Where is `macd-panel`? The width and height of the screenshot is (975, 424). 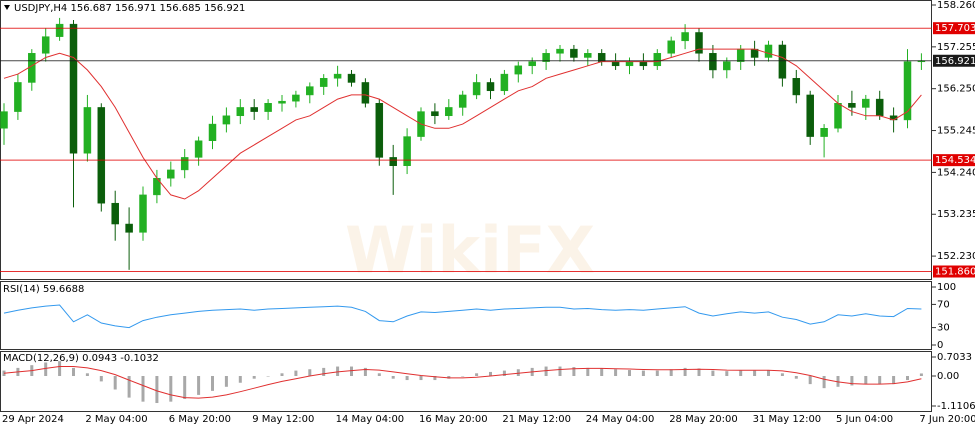 macd-panel is located at coordinates (466, 381).